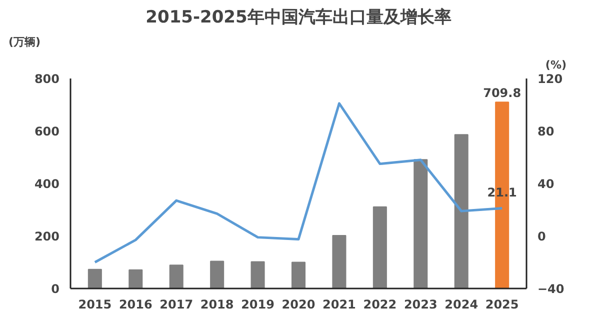 The image size is (596, 323). What do you see at coordinates (217, 305) in the screenshot?
I see `x-tick-label: 2018` at bounding box center [217, 305].